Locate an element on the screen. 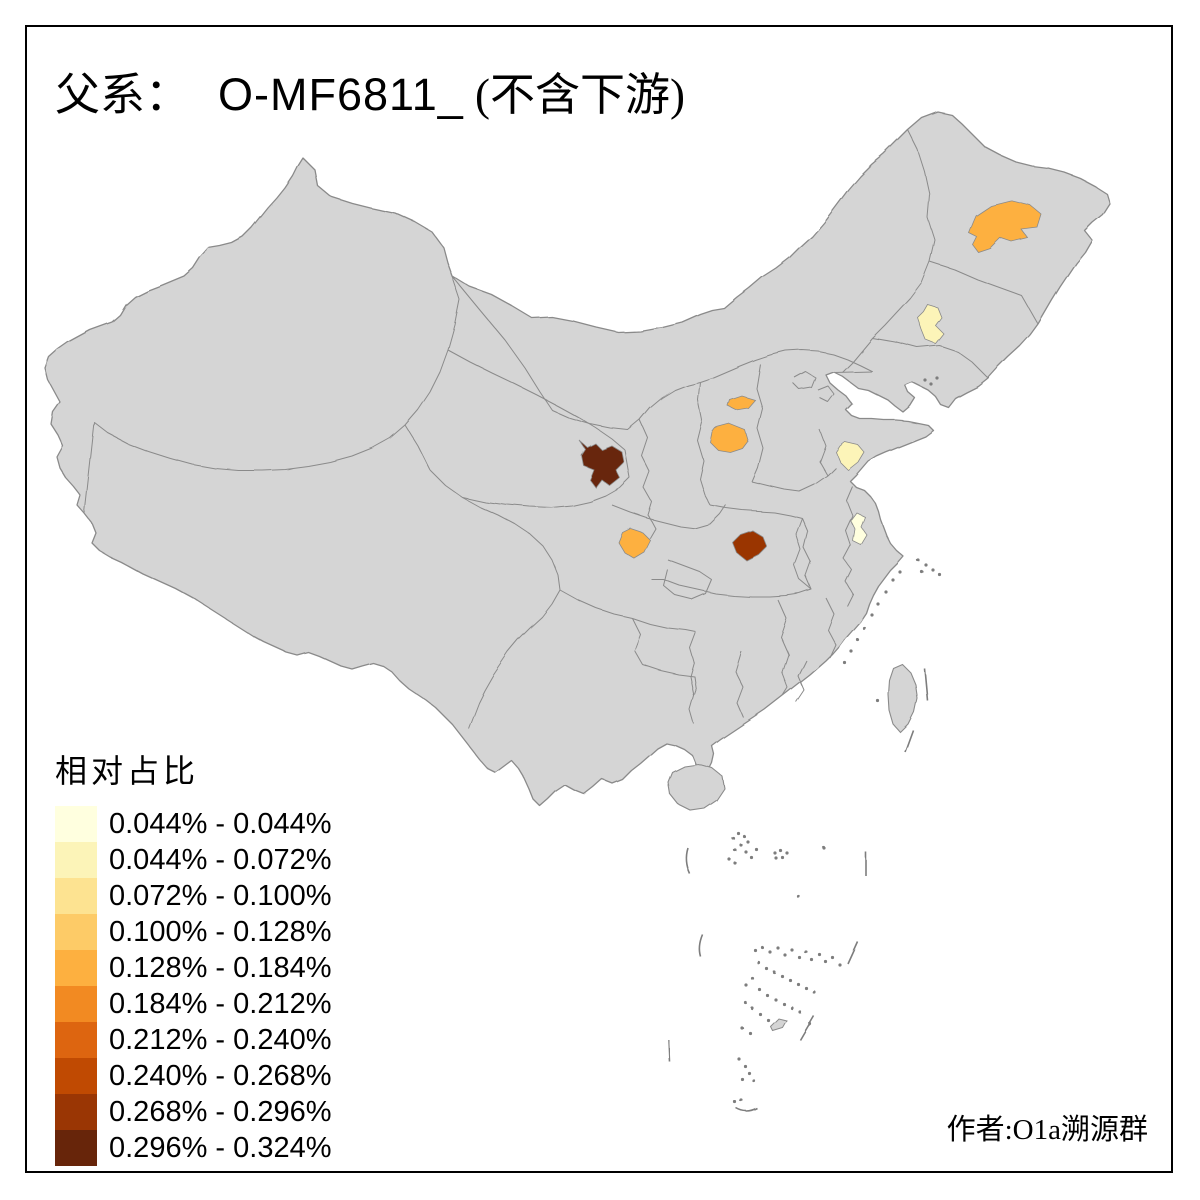 Image resolution: width=1200 pixels, height=1200 pixels. legend-row: 0.240% - 0.268% is located at coordinates (193, 1076).